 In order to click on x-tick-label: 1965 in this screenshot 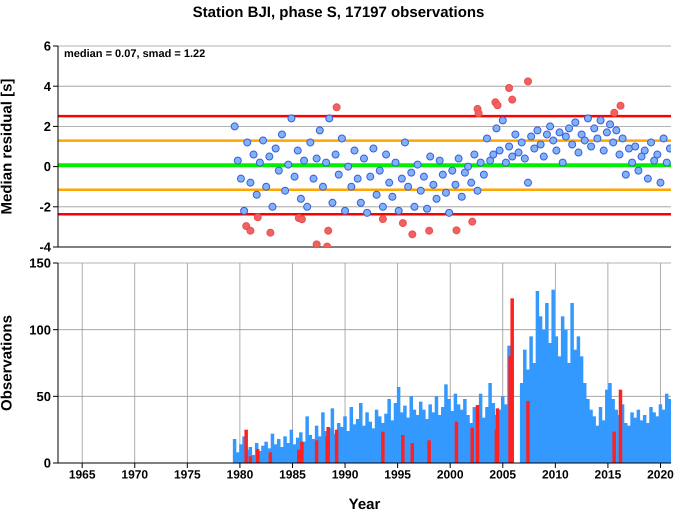, I will do `click(82, 475)`.